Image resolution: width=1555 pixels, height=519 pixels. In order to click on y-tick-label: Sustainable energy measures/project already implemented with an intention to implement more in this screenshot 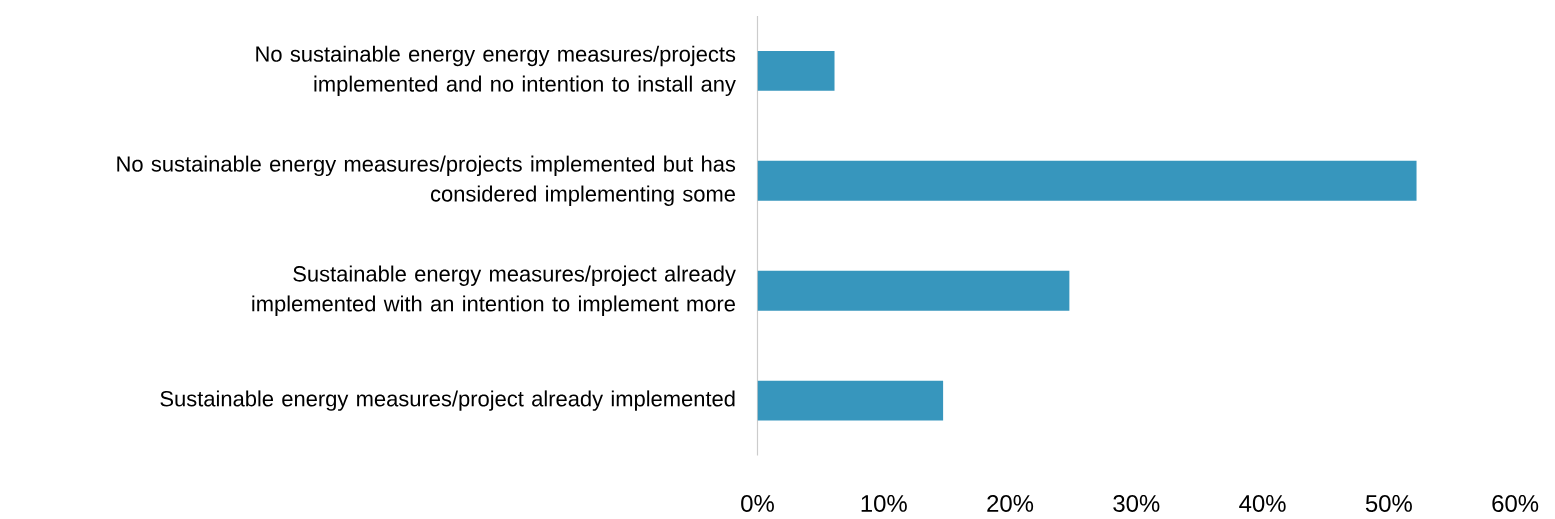, I will do `click(494, 290)`.